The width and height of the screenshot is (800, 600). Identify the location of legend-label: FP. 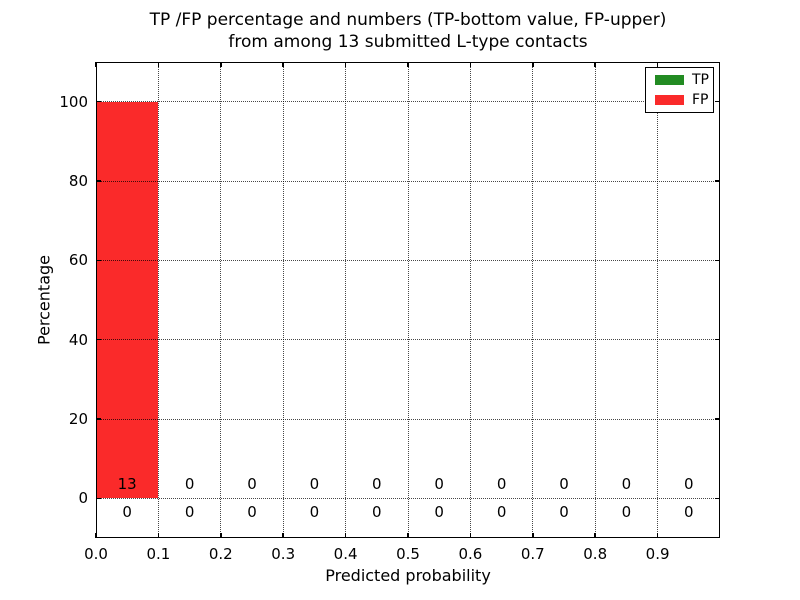
(700, 100).